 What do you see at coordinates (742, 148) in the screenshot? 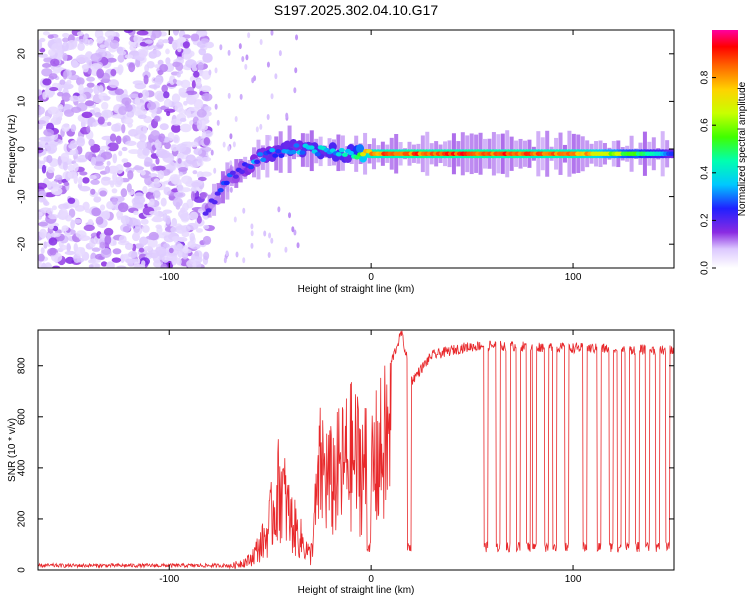
I see `colorbar-label: Normalized spectral amplitude` at bounding box center [742, 148].